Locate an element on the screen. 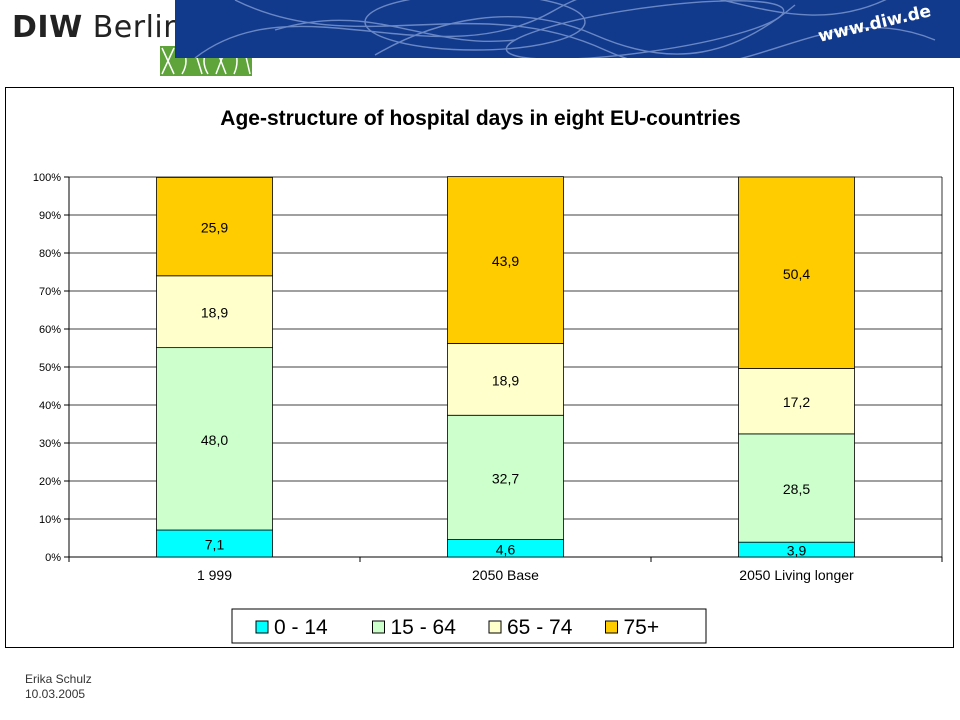  header: DIW Berlin www.diw.de is located at coordinates (480, 40).